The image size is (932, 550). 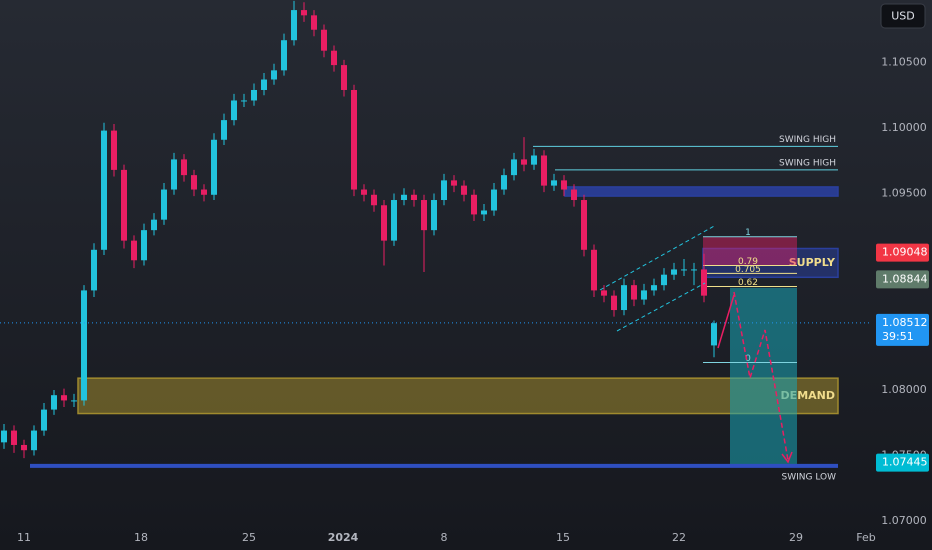 I want to click on y-tick-label: 1.10000, so click(x=904, y=127).